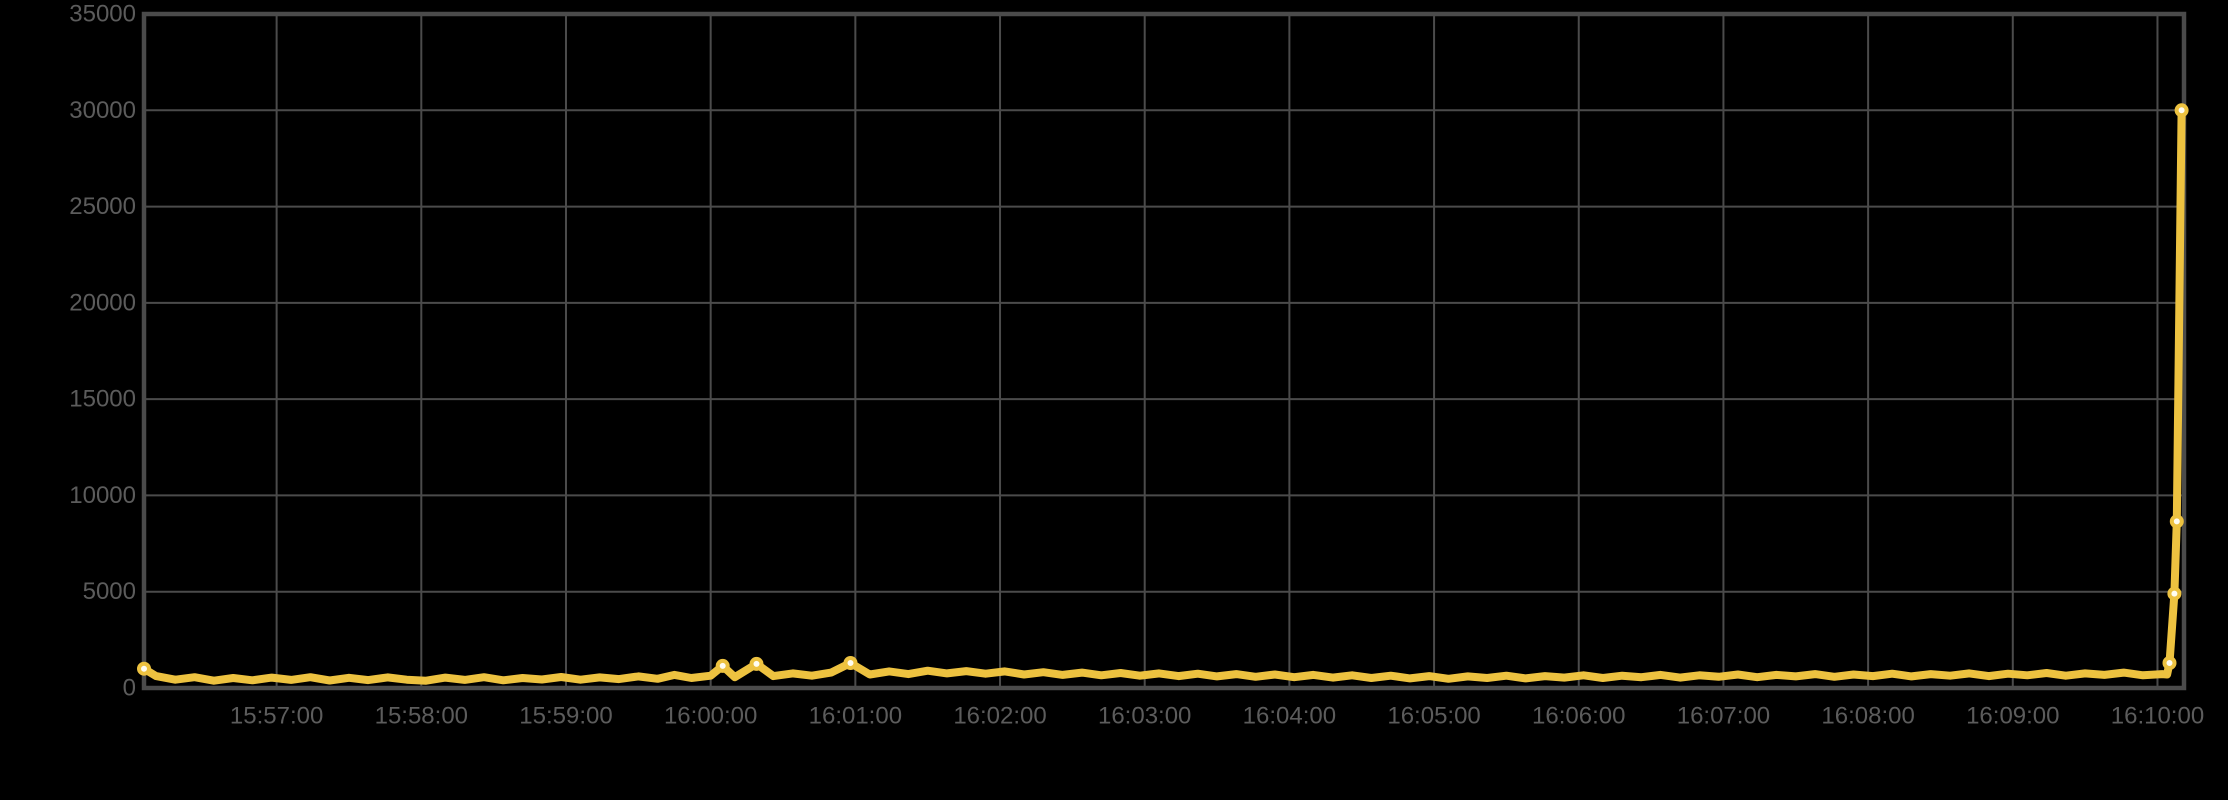 This screenshot has width=2228, height=800. I want to click on x-axis-tick-label: 16:03:00, so click(1144, 716).